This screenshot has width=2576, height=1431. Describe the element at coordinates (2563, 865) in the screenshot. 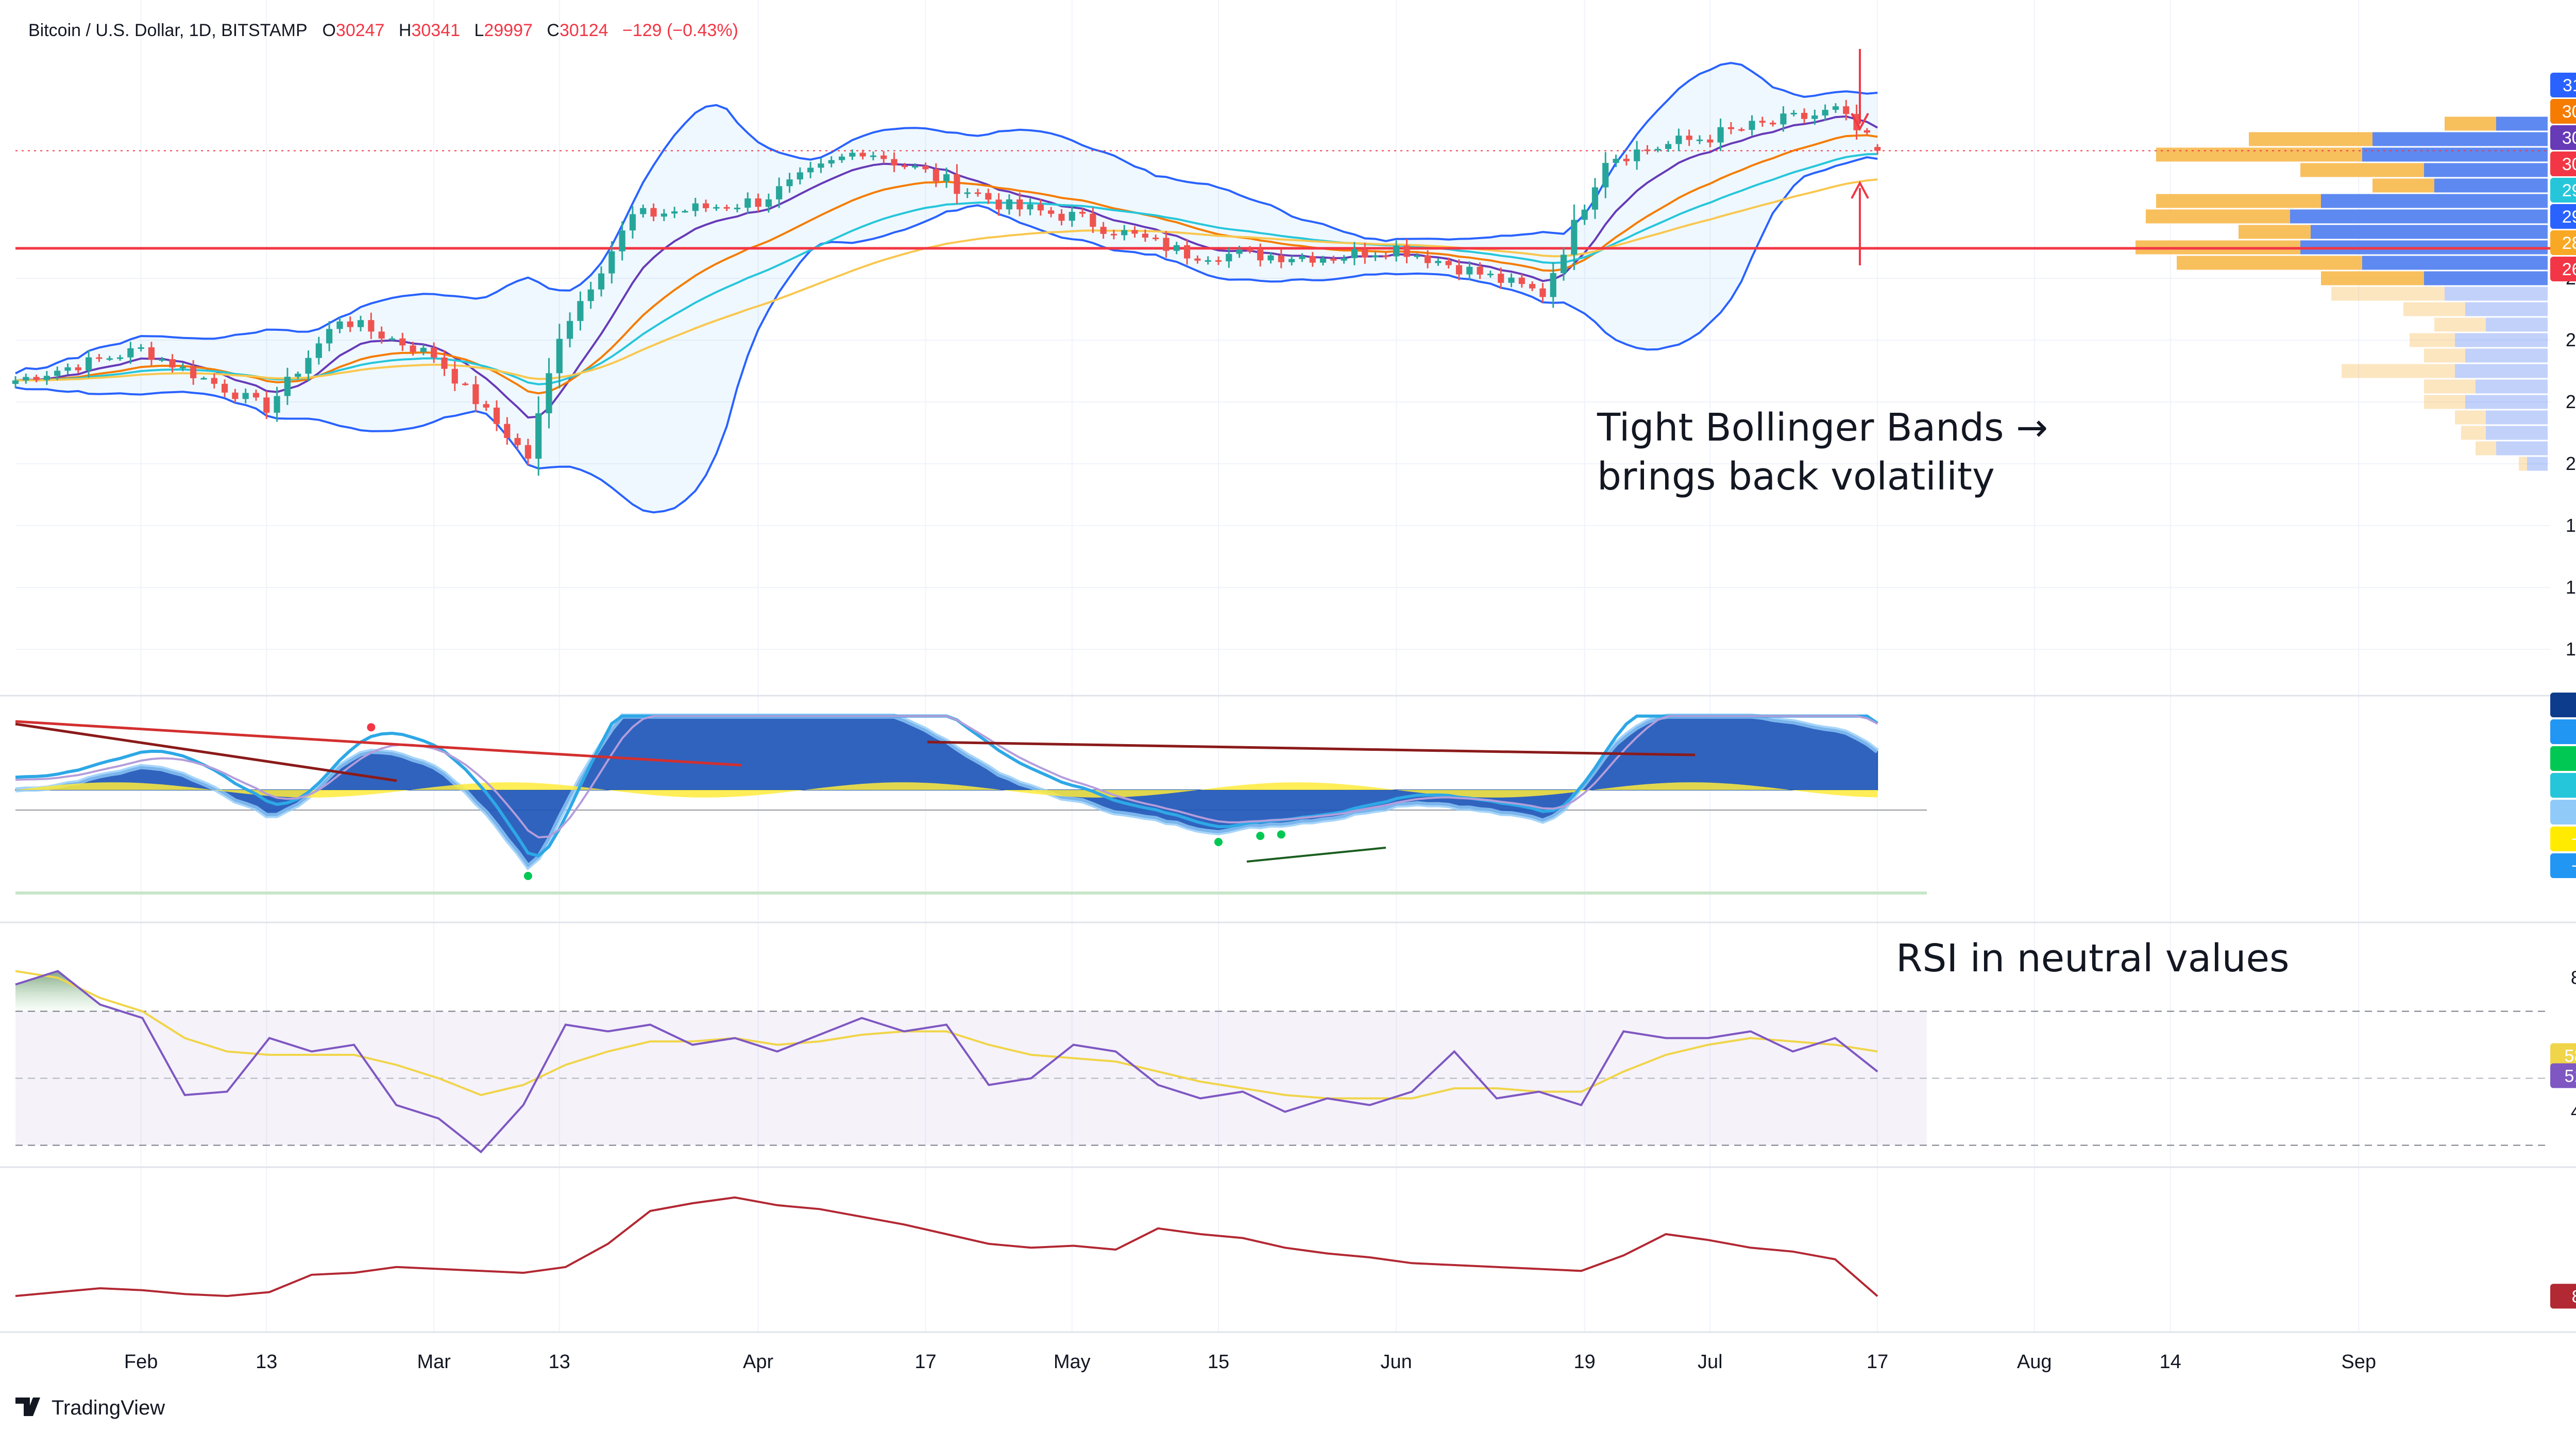

I see `price-badge: −65` at that location.